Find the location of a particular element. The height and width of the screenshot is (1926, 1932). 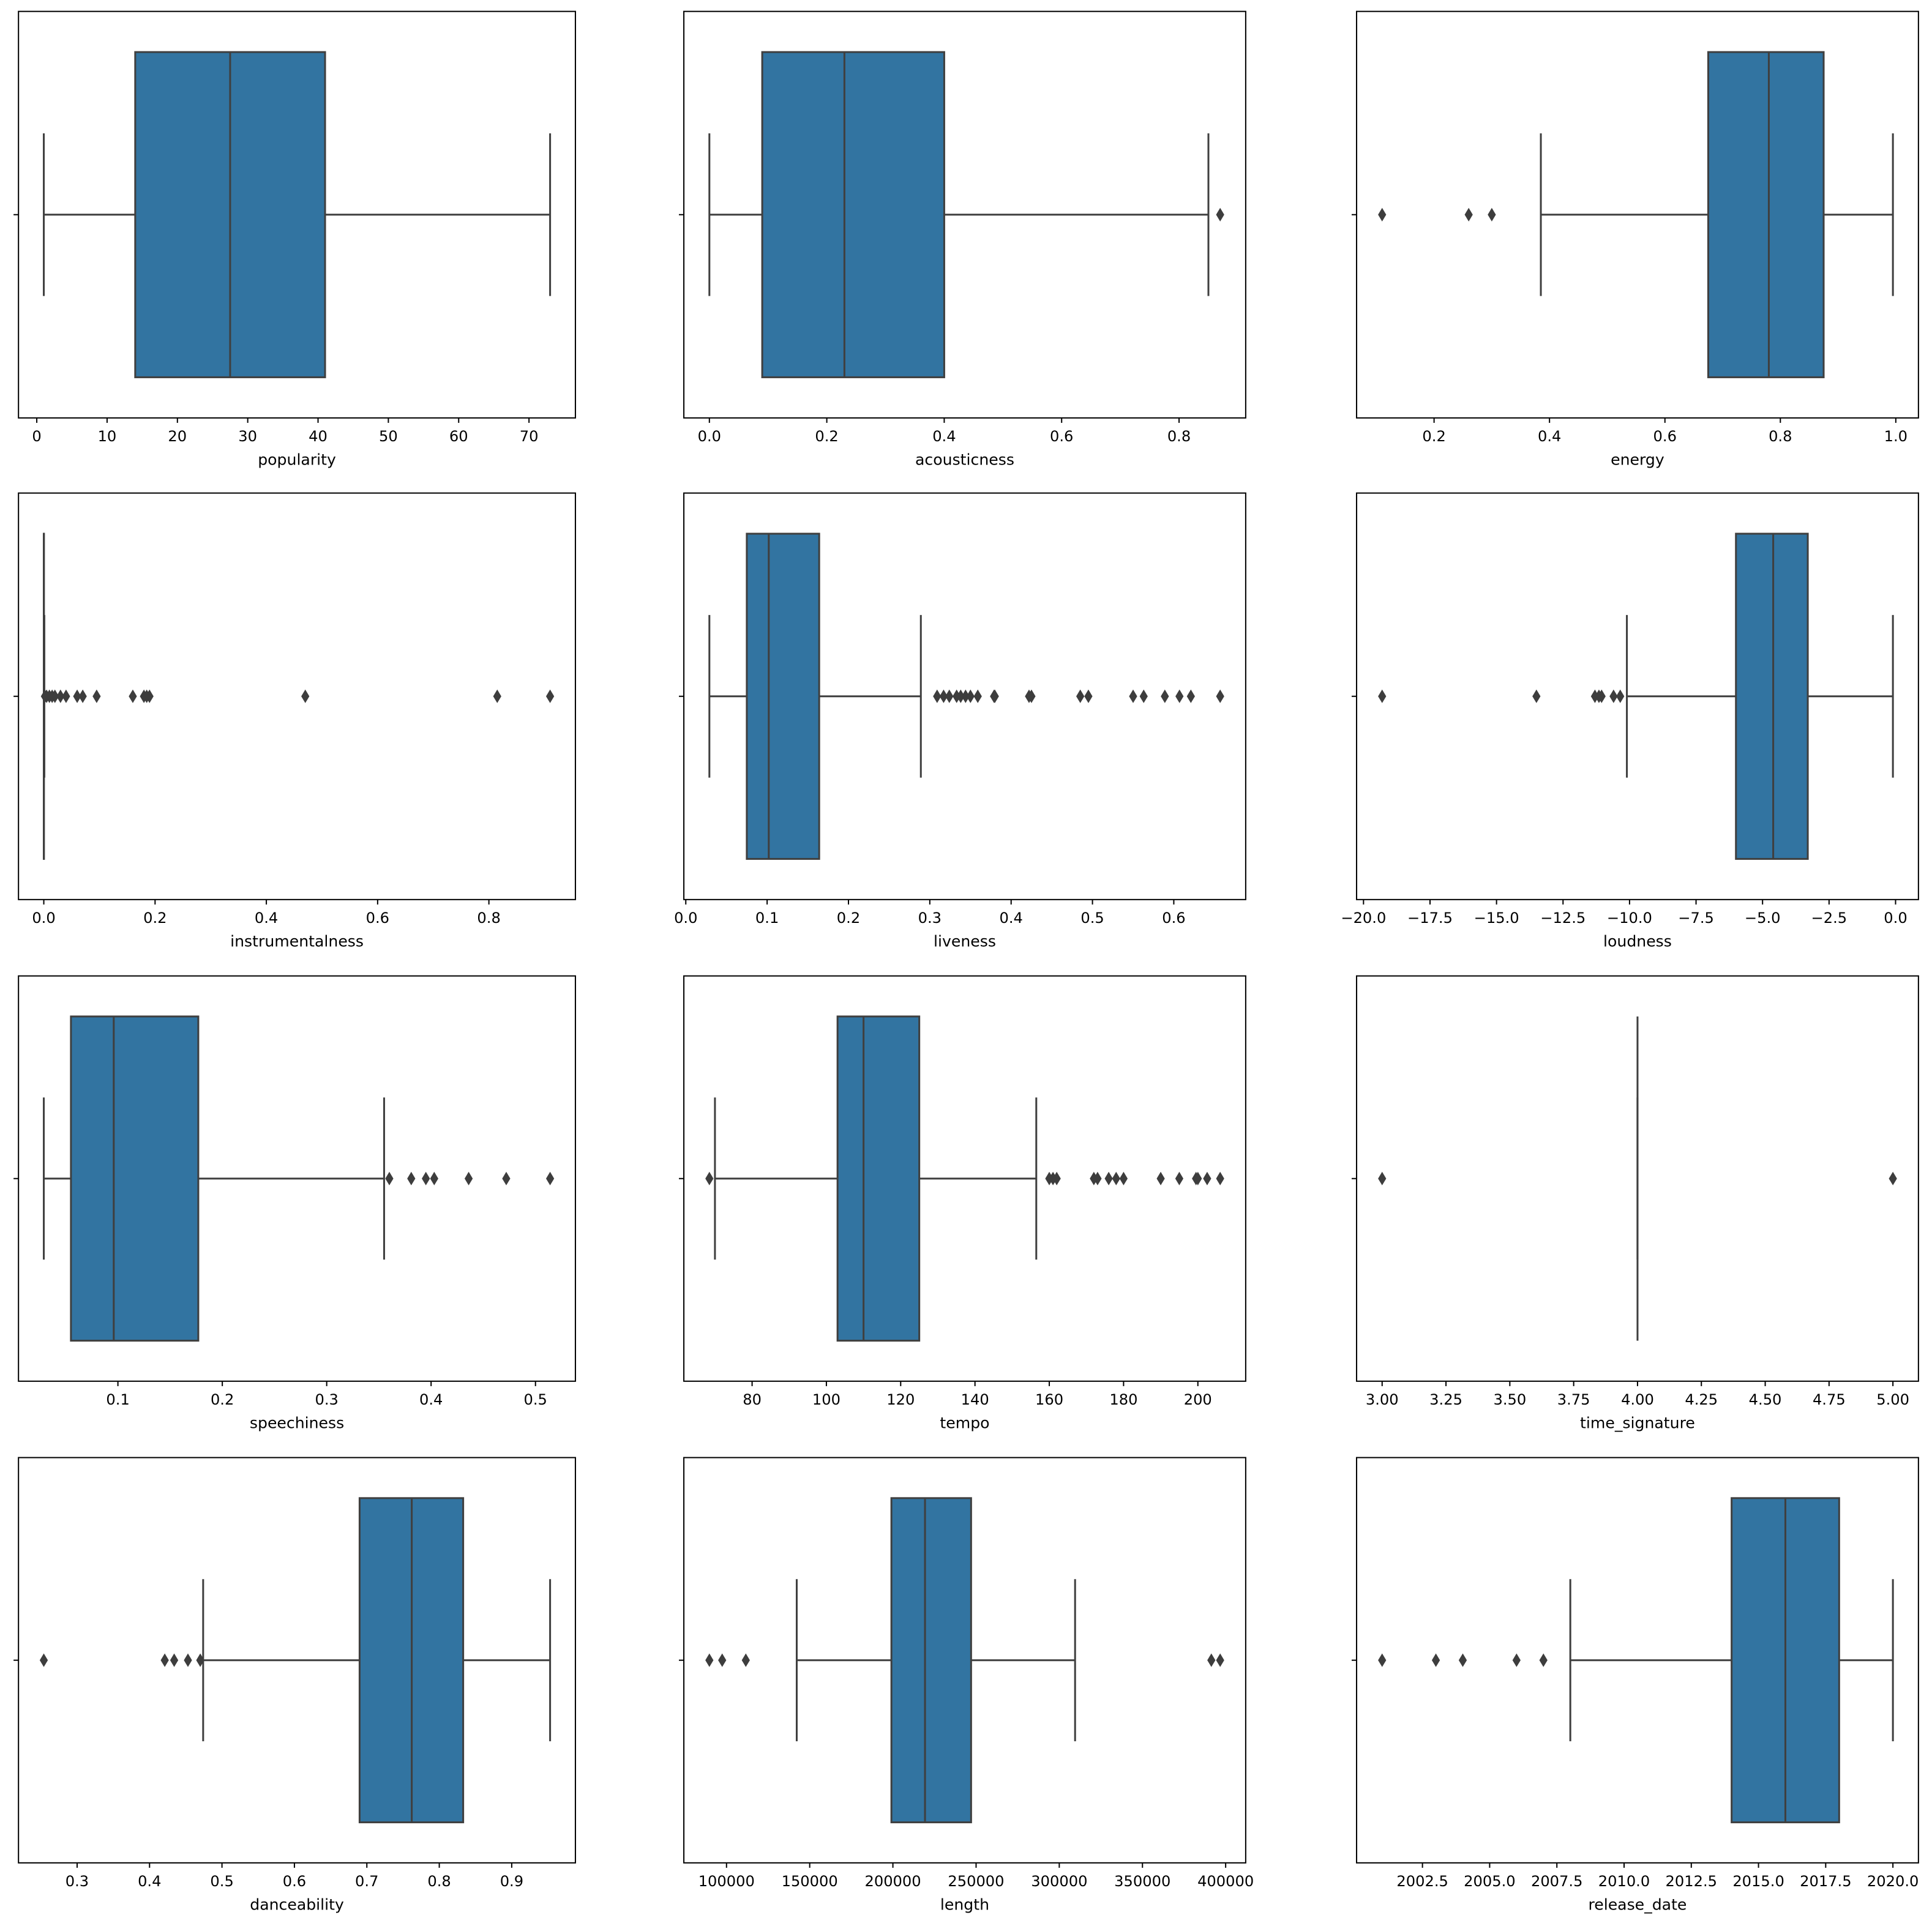

x-tick-label: 2010.0 is located at coordinates (1624, 1881).